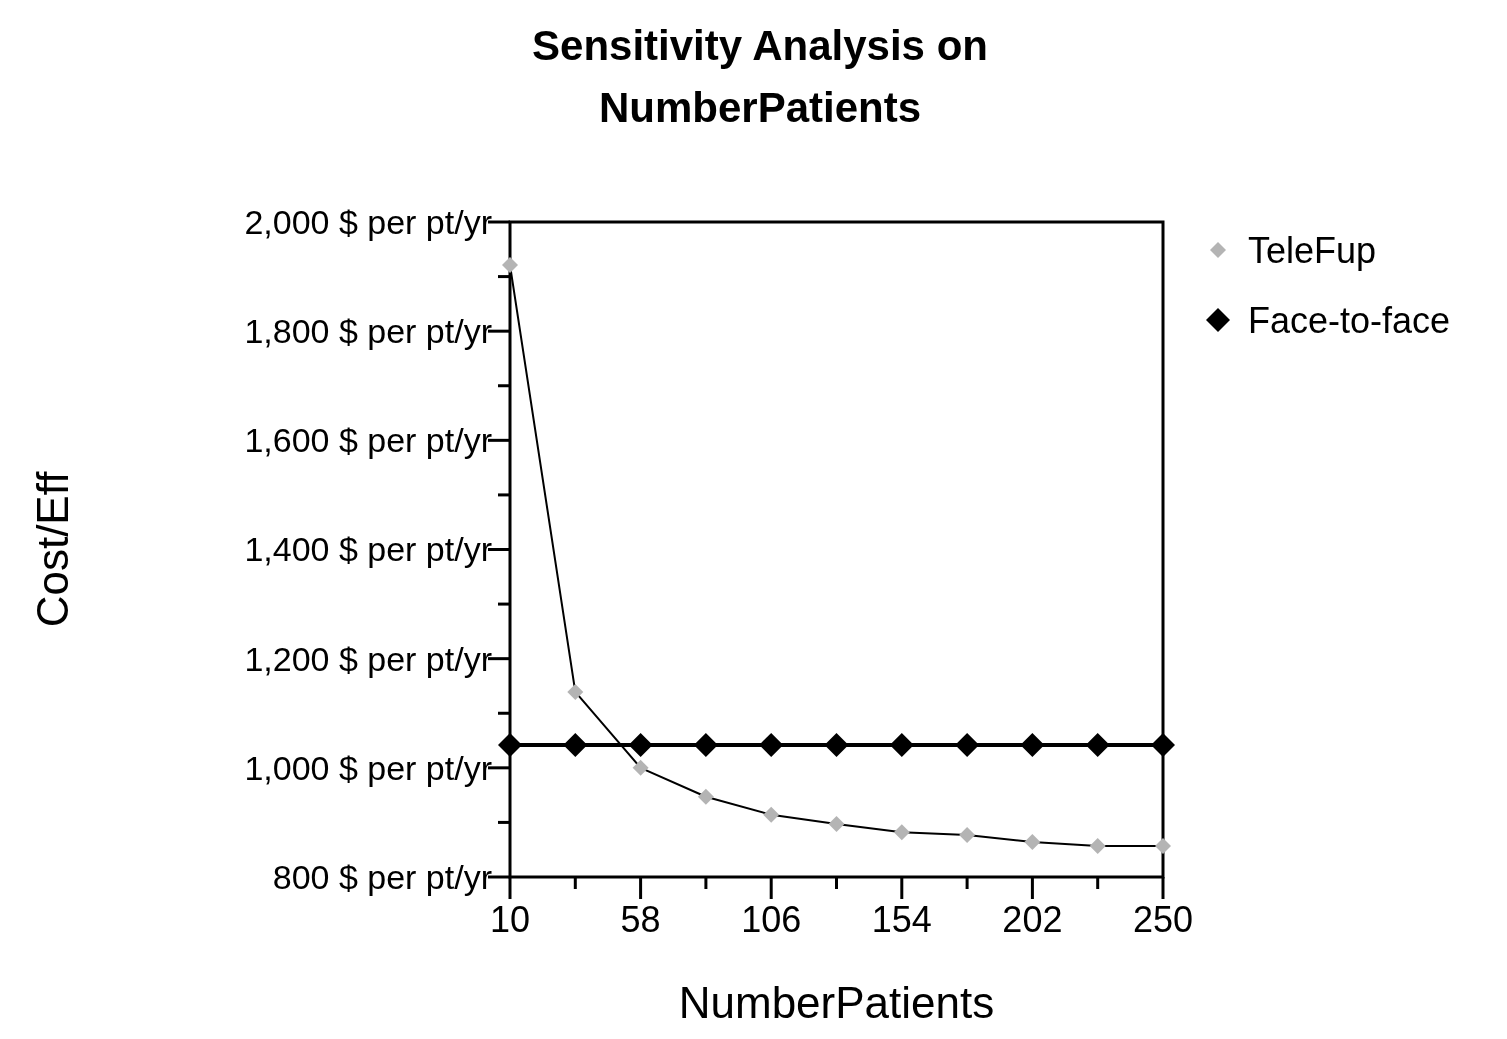  Describe the element at coordinates (1349, 320) in the screenshot. I see `legend-label: Face-to-face` at that location.